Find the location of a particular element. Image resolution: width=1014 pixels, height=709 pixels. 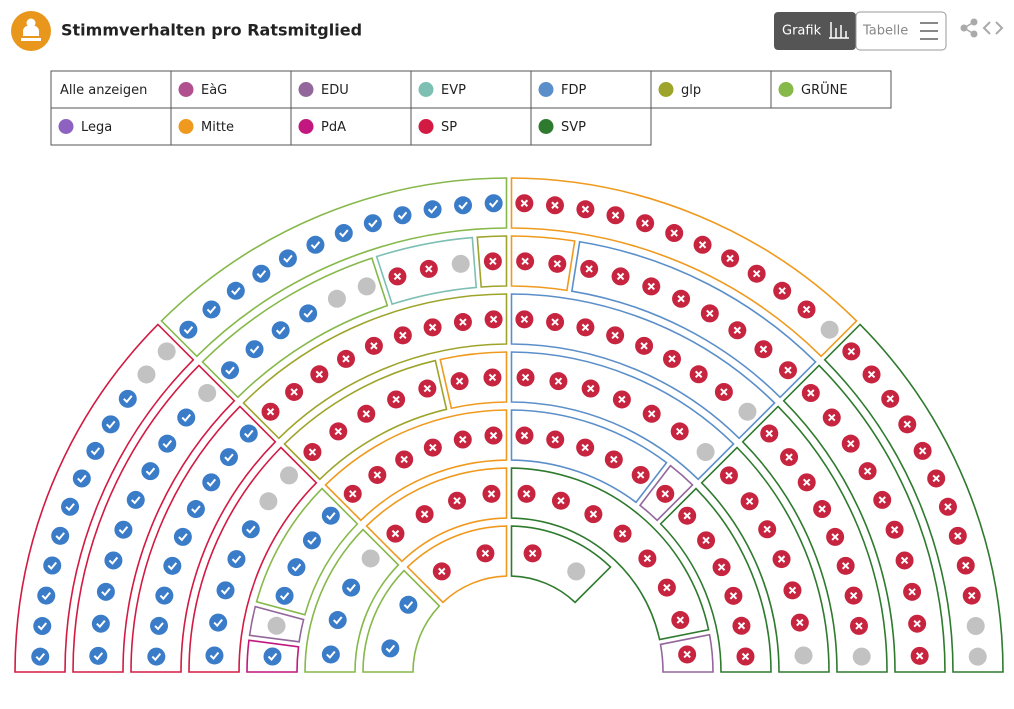

share-icon is located at coordinates (969, 28).